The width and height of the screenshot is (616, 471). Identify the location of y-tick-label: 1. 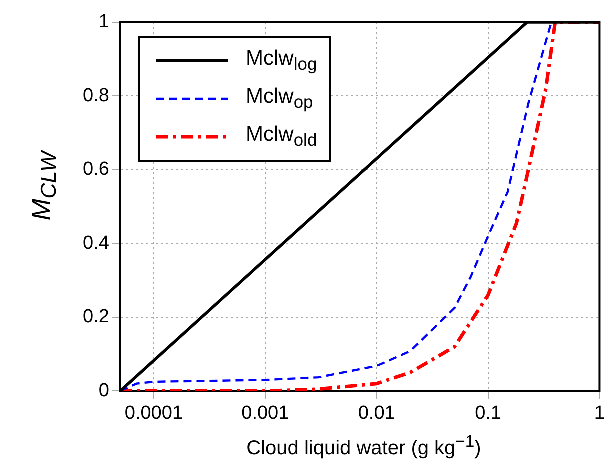
(104, 22).